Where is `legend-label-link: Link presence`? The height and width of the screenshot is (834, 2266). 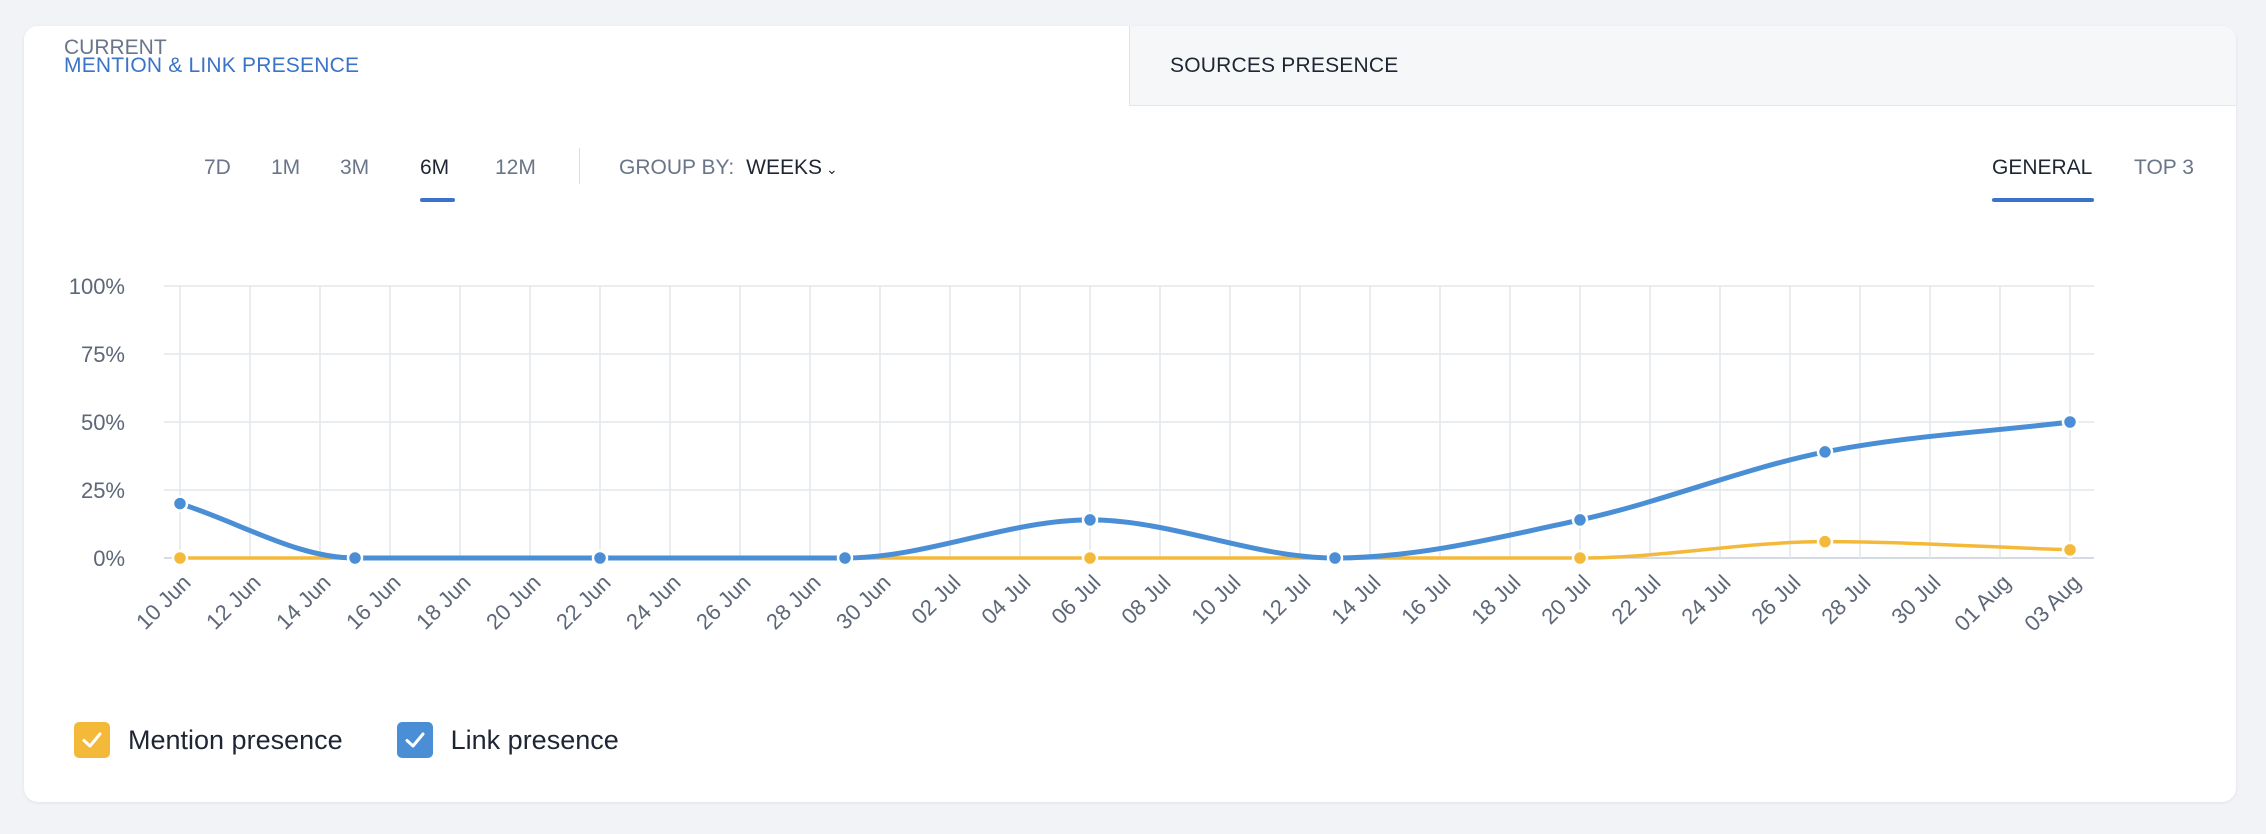 legend-label-link: Link presence is located at coordinates (534, 739).